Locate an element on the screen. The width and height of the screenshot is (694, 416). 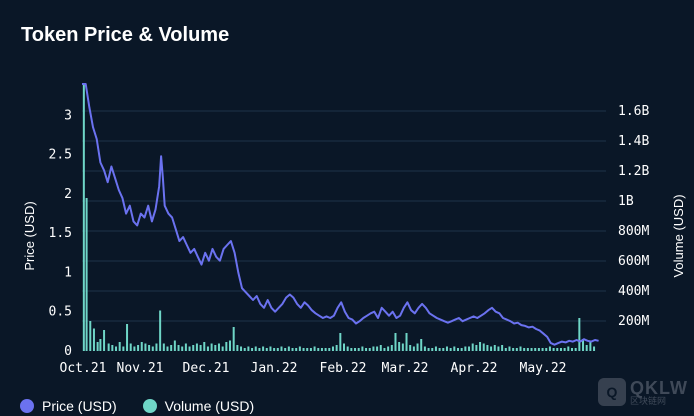
legend-item-volume: Volume (USD) is located at coordinates (198, 406).